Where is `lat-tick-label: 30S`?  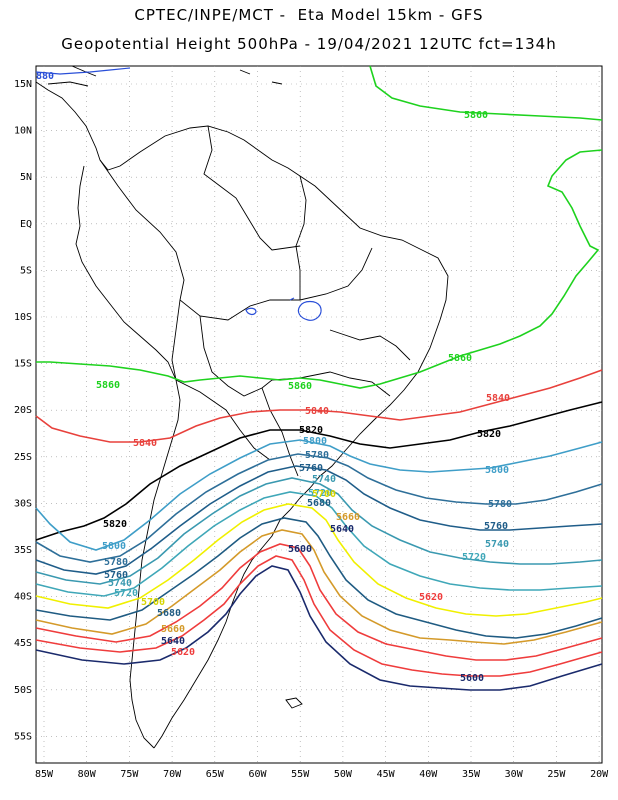 lat-tick-label: 30S is located at coordinates (23, 503).